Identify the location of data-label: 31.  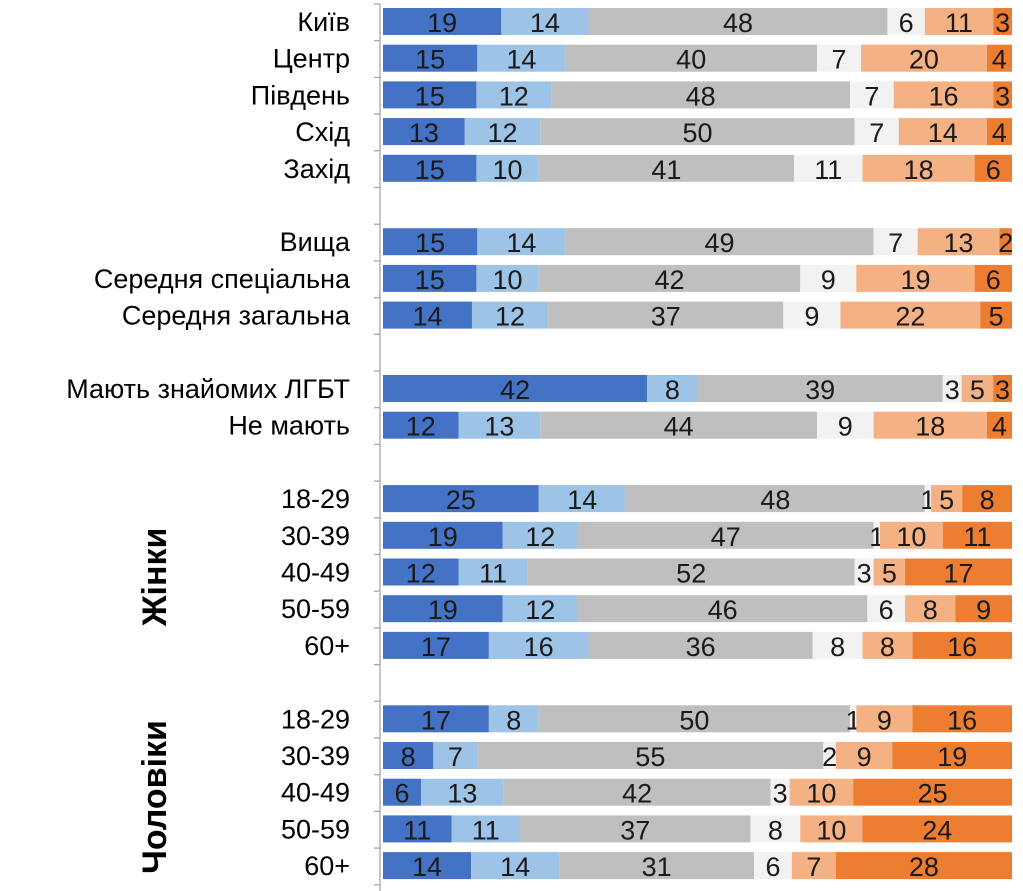
(657, 867).